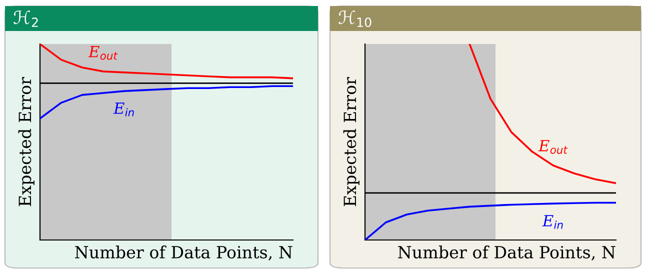  I want to click on chart-title: ℋ$_{10}$, so click(355, 19).